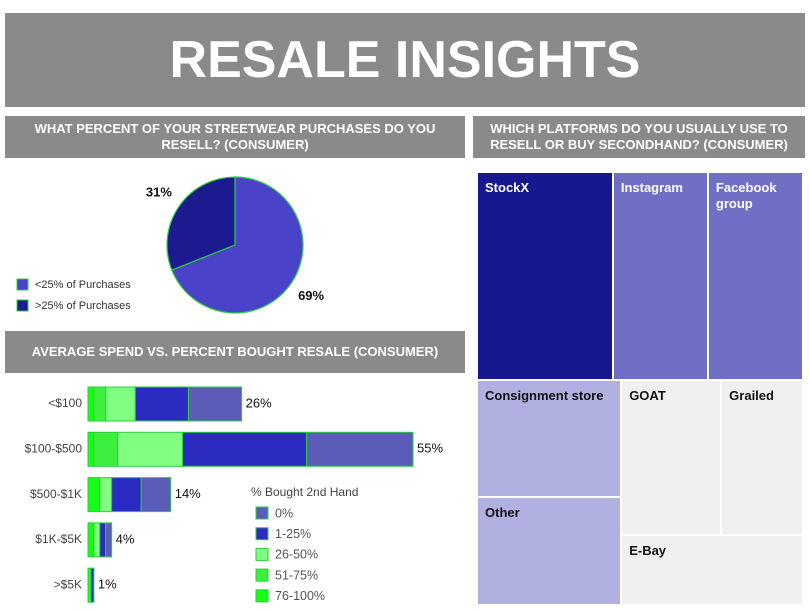 The image size is (810, 611). What do you see at coordinates (545, 276) in the screenshot?
I see `treemap-cell: StockX` at bounding box center [545, 276].